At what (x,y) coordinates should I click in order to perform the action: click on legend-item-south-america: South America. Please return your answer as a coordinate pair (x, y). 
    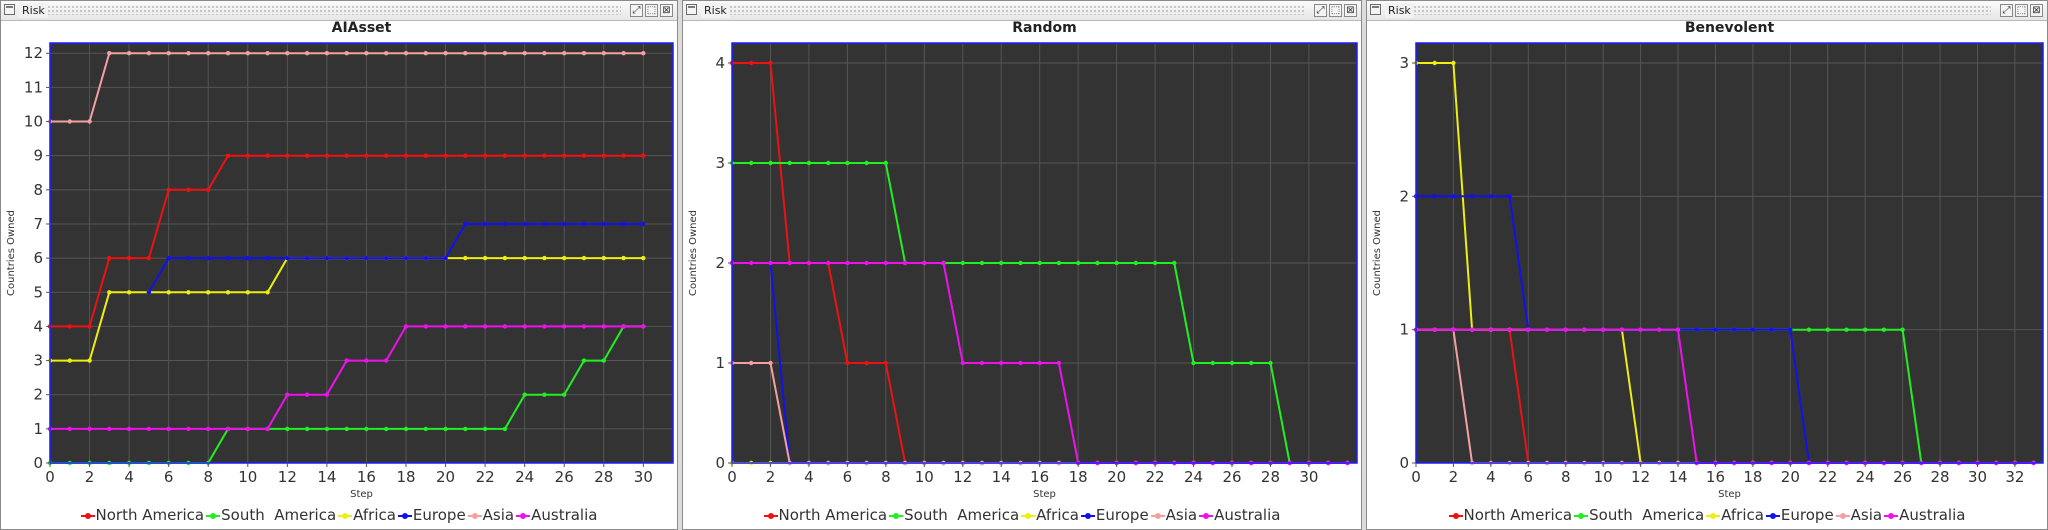
    Looking at the image, I should click on (954, 515).